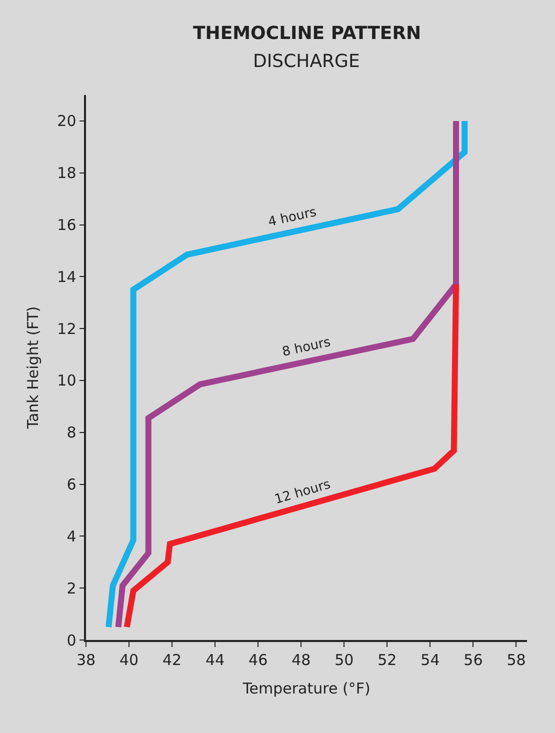 The width and height of the screenshot is (555, 733). I want to click on y-axis-title: Tank Height (FT), so click(33, 368).